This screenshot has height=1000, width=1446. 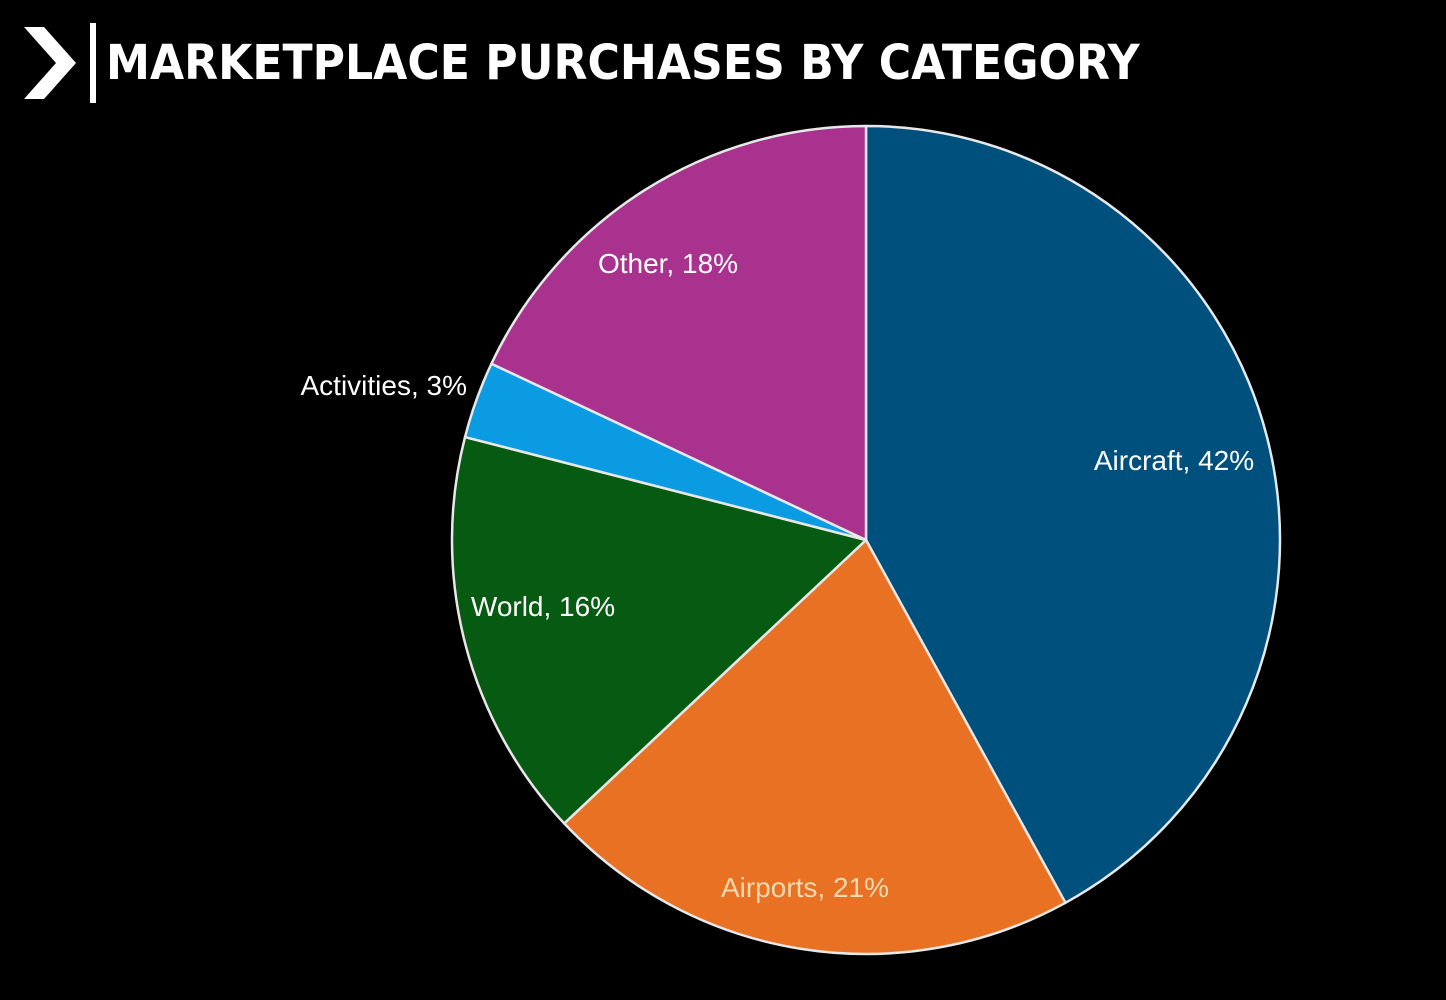 What do you see at coordinates (679, 333) in the screenshot?
I see `pie-slice-other` at bounding box center [679, 333].